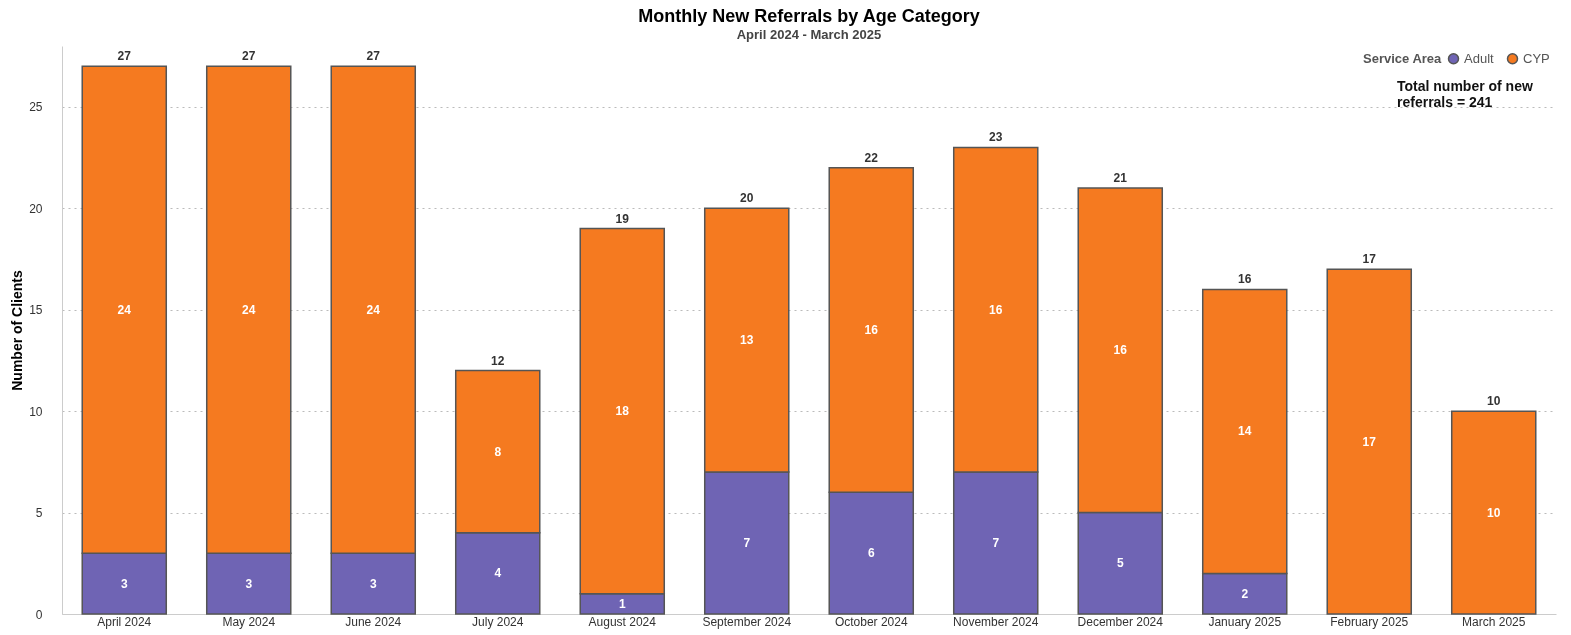 Image resolution: width=1571 pixels, height=635 pixels. Describe the element at coordinates (1120, 563) in the screenshot. I see `data-label: 5` at that location.